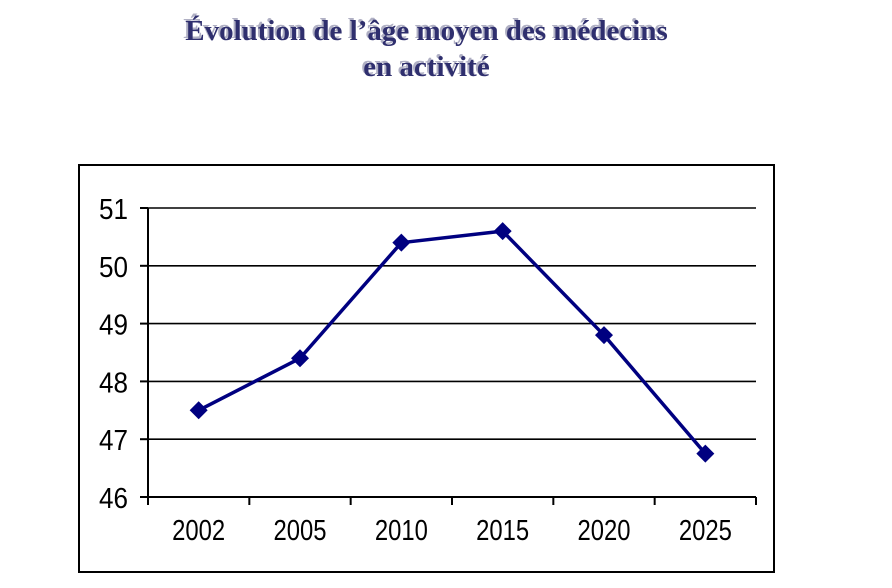  Describe the element at coordinates (113, 210) in the screenshot. I see `y-tick-label: 51` at that location.